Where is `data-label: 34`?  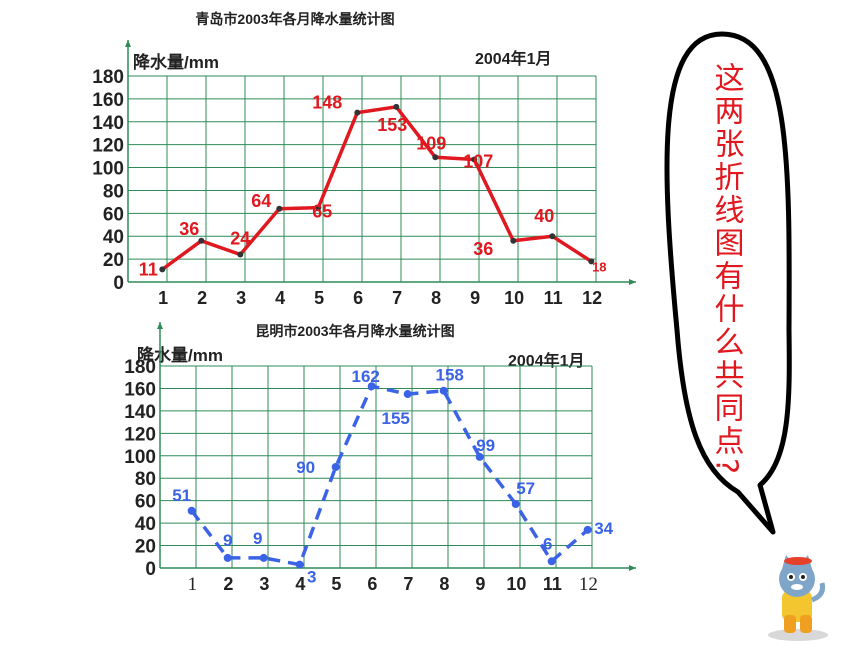
data-label: 34 is located at coordinates (603, 528).